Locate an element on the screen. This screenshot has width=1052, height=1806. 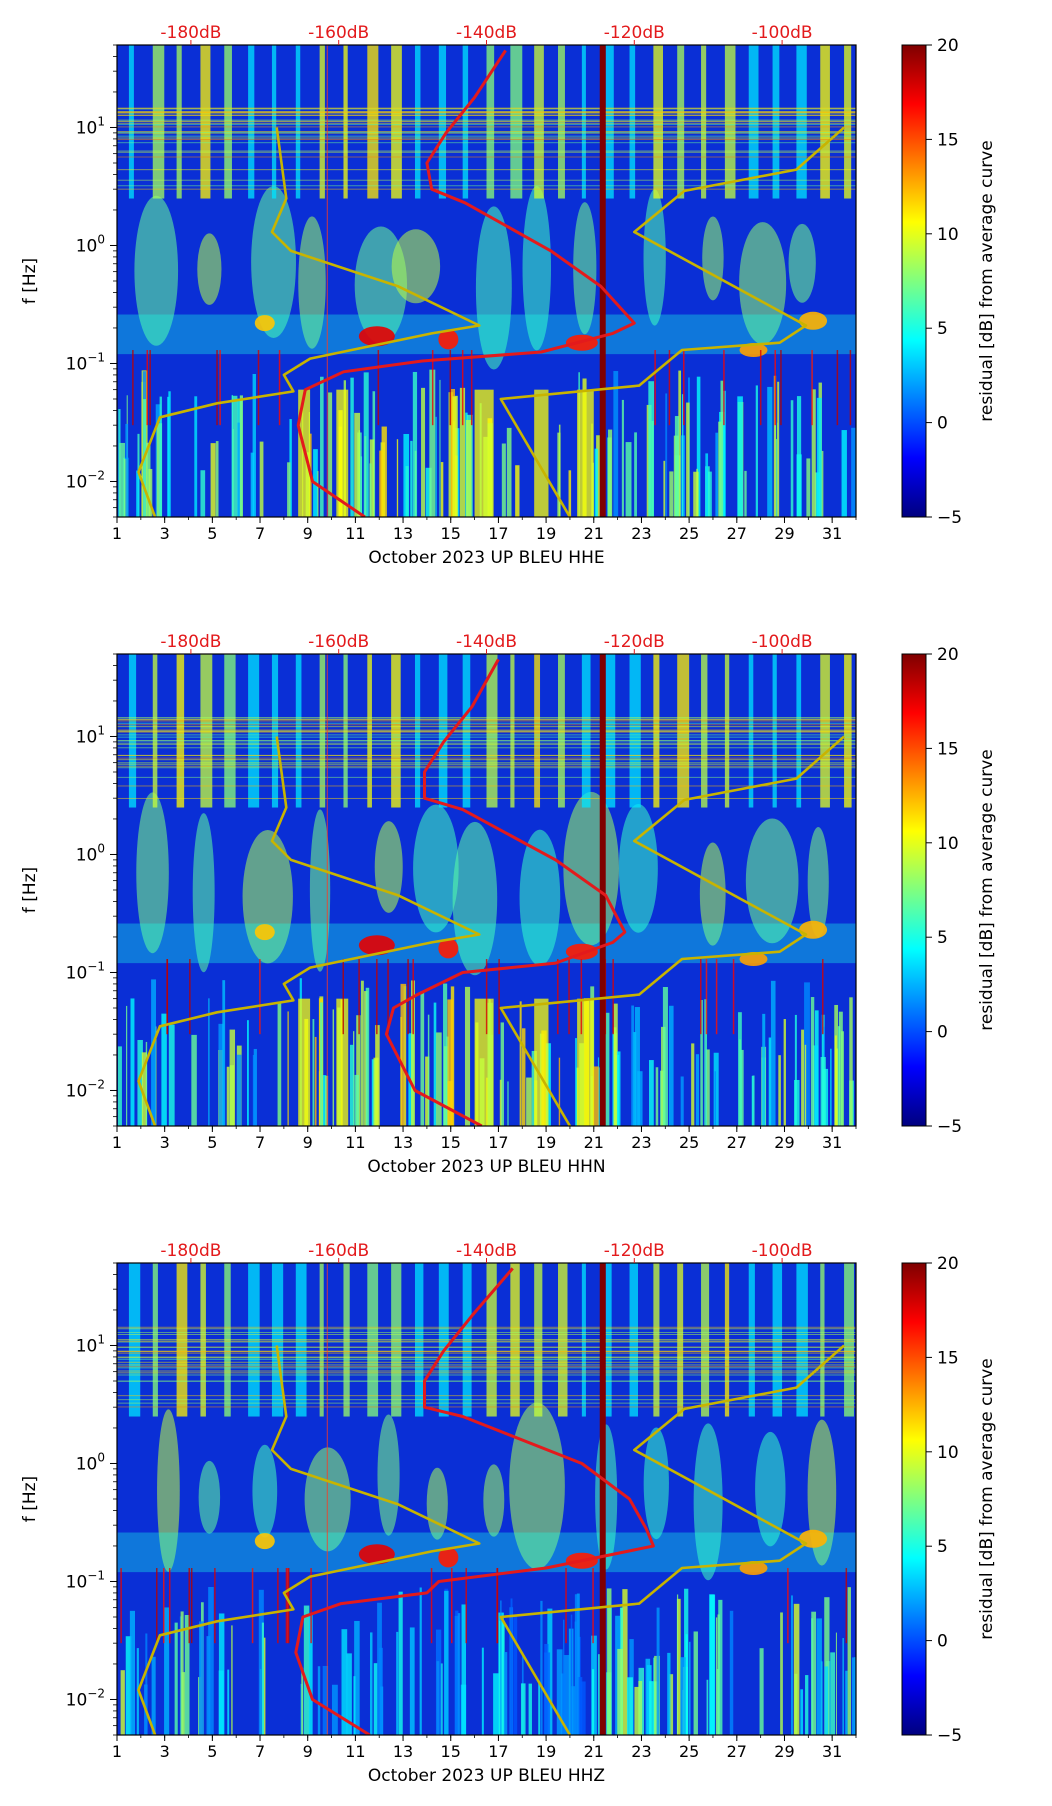
y-tick-label: 10¹ is located at coordinates (90, 735).